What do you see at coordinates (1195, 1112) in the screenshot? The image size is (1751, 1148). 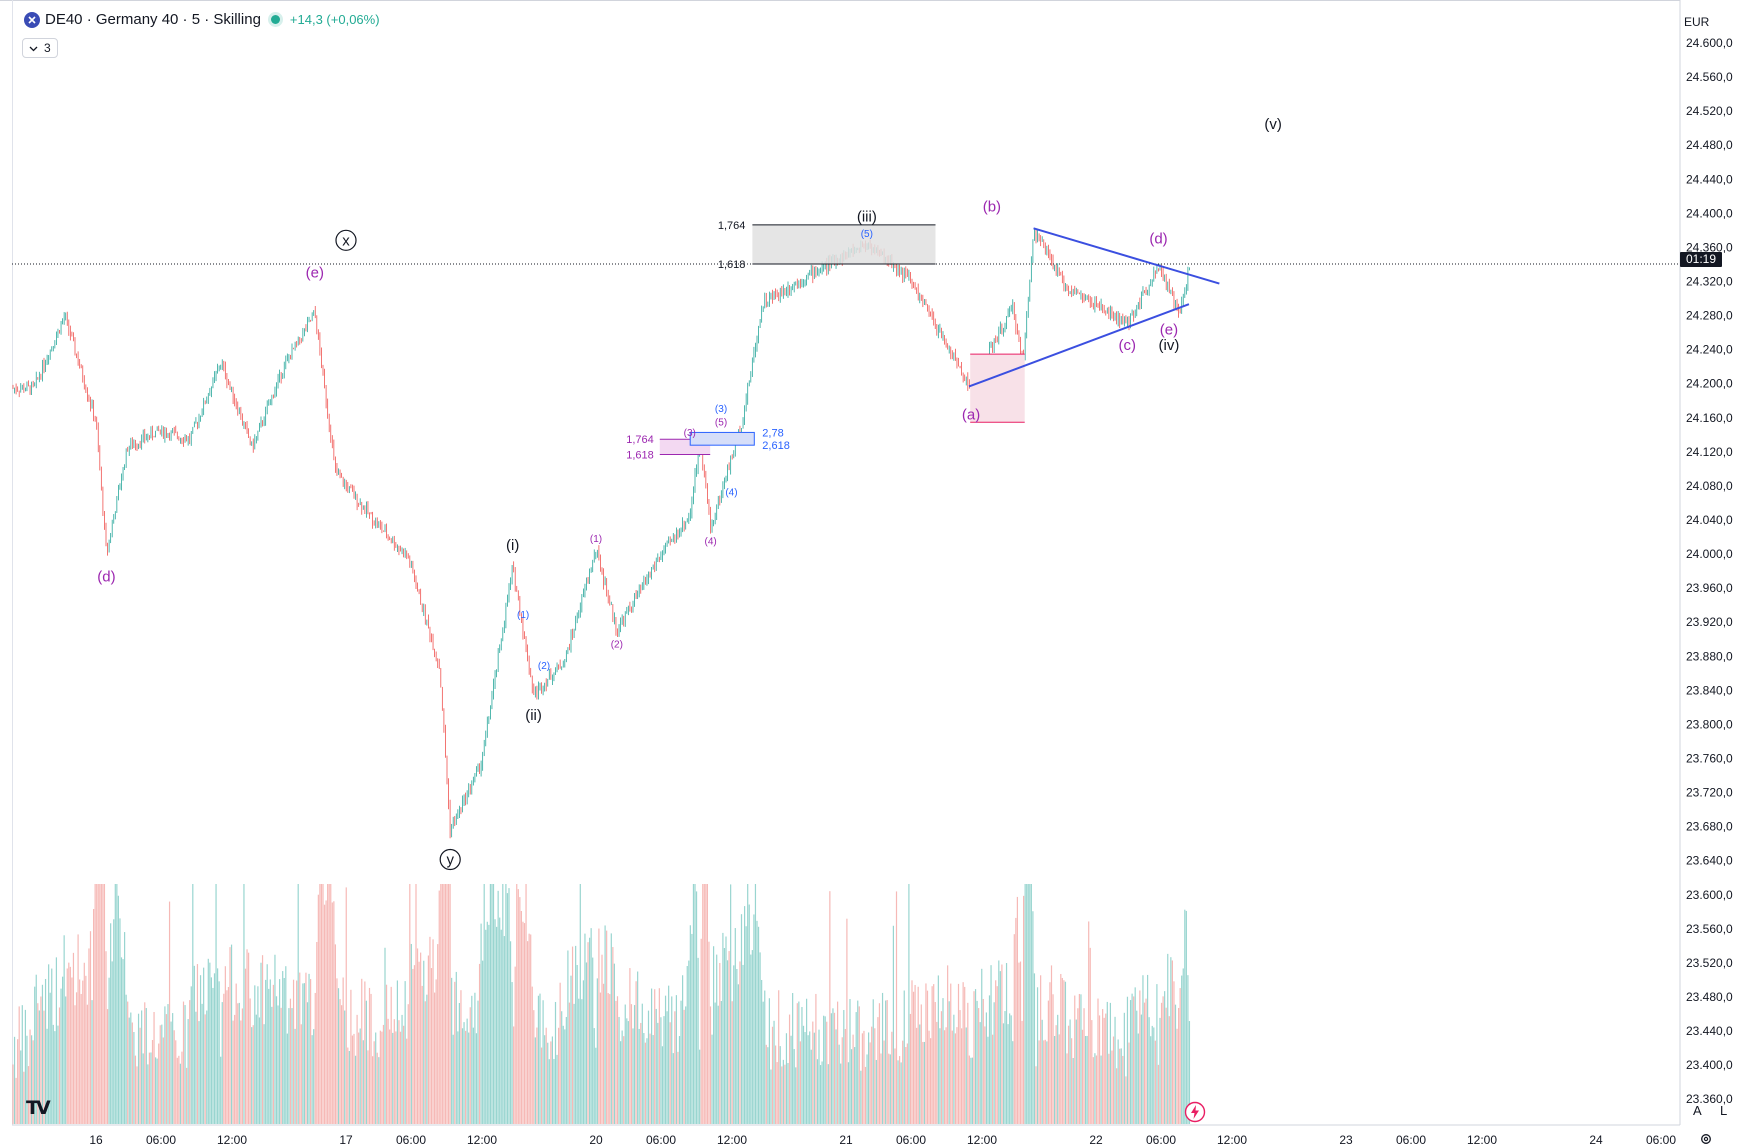 I see `flash-icon` at bounding box center [1195, 1112].